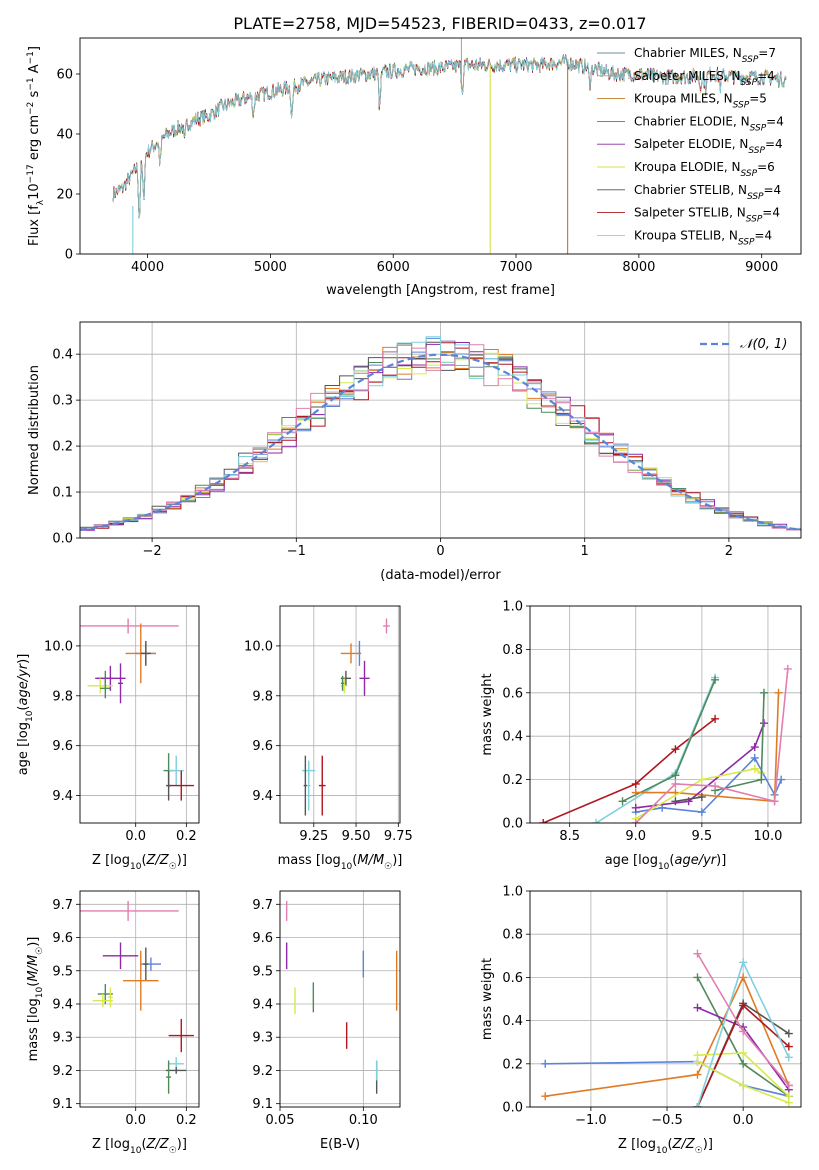 The image size is (819, 1170). What do you see at coordinates (280, 1120) in the screenshot?
I see `x-tick-label: 0.05` at bounding box center [280, 1120].